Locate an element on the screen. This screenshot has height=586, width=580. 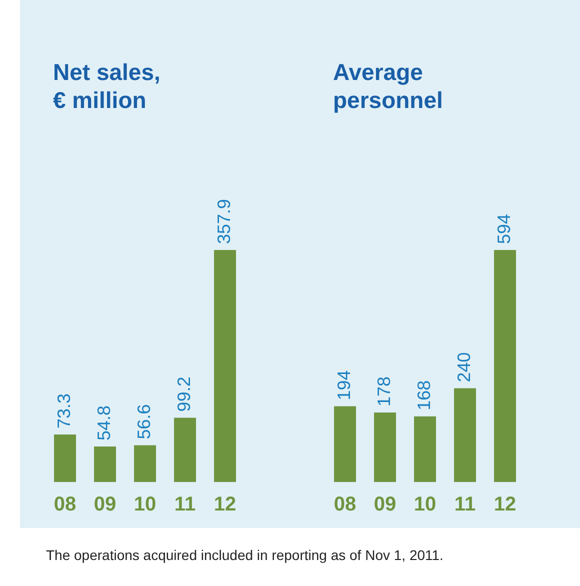
data-label: 56.6 is located at coordinates (144, 422).